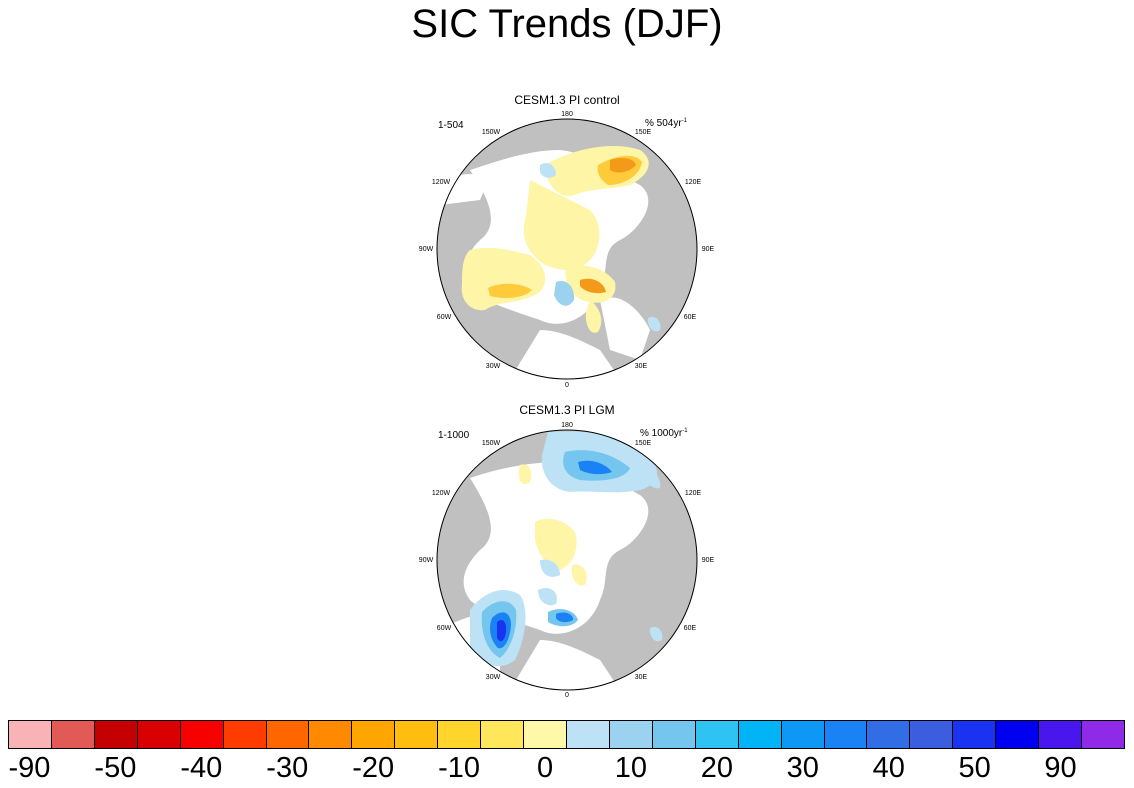 The width and height of the screenshot is (1134, 788). Describe the element at coordinates (666, 123) in the screenshot. I see `panel-units-label: % 504yr-1` at that location.